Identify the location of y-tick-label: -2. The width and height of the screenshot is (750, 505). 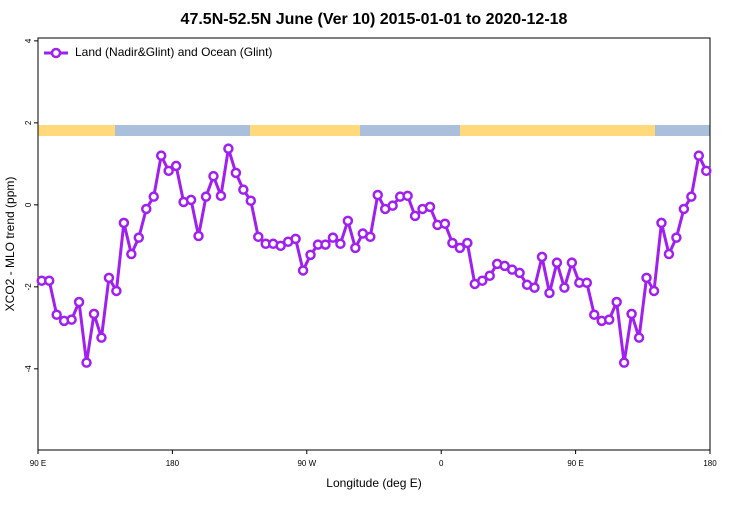
(28, 287).